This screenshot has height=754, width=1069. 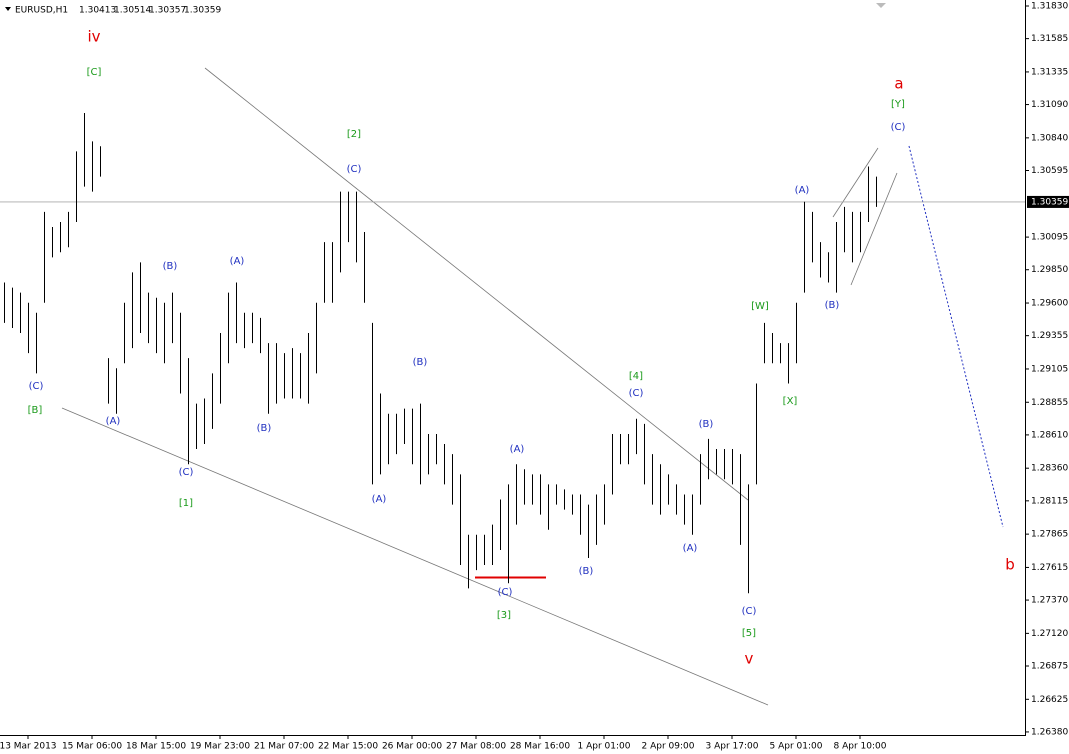 What do you see at coordinates (1049, 535) in the screenshot?
I see `y-tick-label: 1.27865` at bounding box center [1049, 535].